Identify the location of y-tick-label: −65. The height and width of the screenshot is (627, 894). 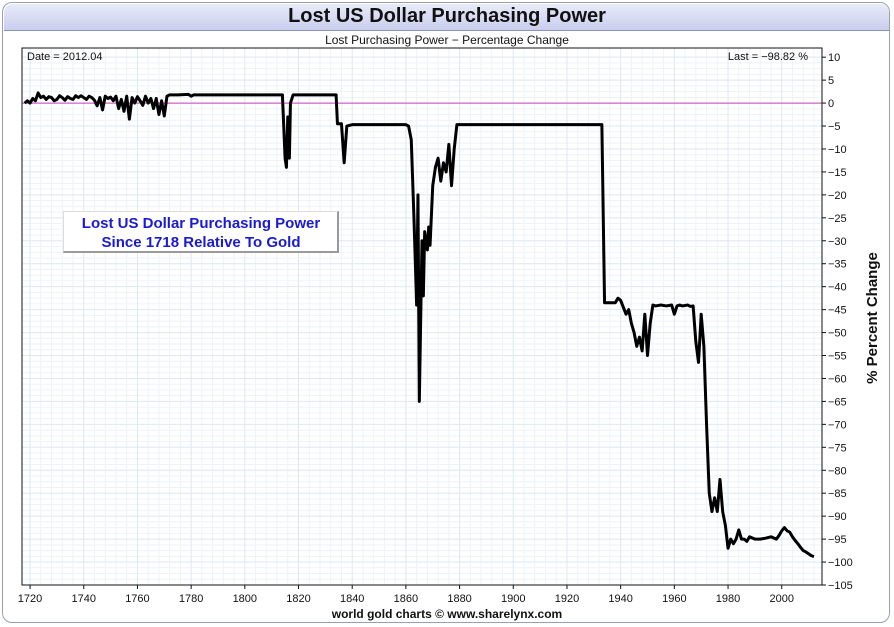
(837, 402).